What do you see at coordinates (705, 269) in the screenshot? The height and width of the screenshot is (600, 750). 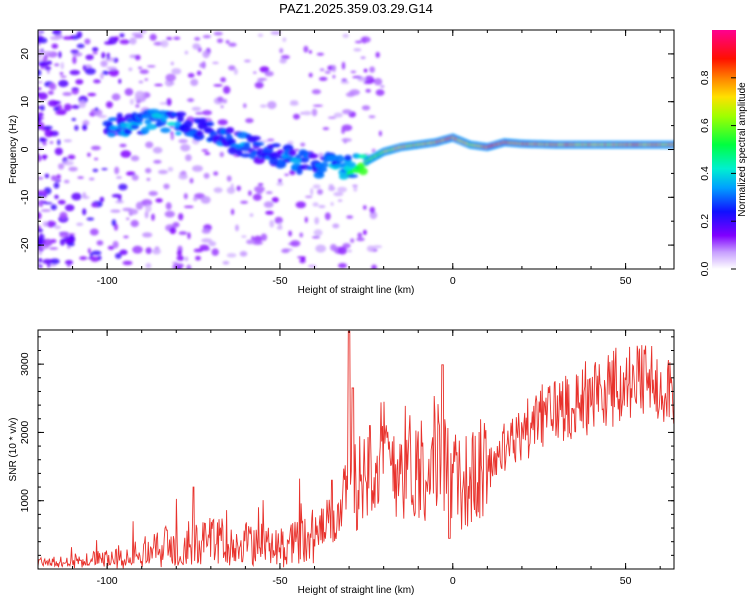 I see `colorbar-tick-label: 0.0` at bounding box center [705, 269].